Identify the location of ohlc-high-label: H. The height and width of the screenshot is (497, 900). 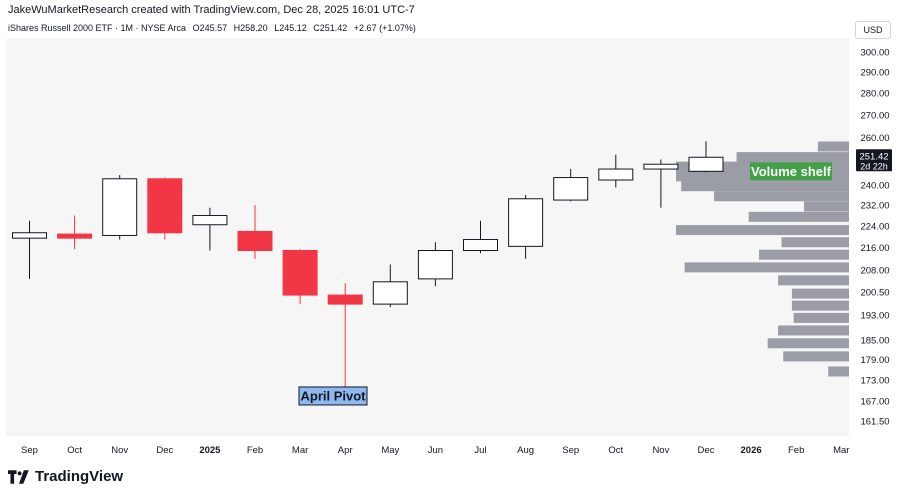
(237, 28).